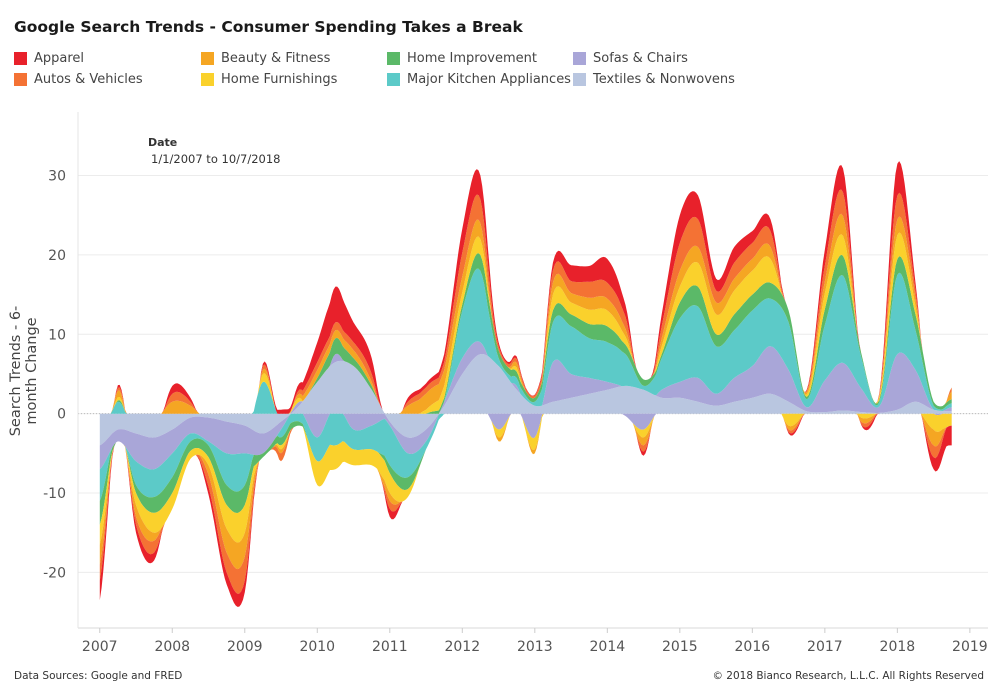 Image resolution: width=1000 pixels, height=700 pixels. I want to click on legend-item-major-kitchen-appliances: Major Kitchen Appliances, so click(479, 79).